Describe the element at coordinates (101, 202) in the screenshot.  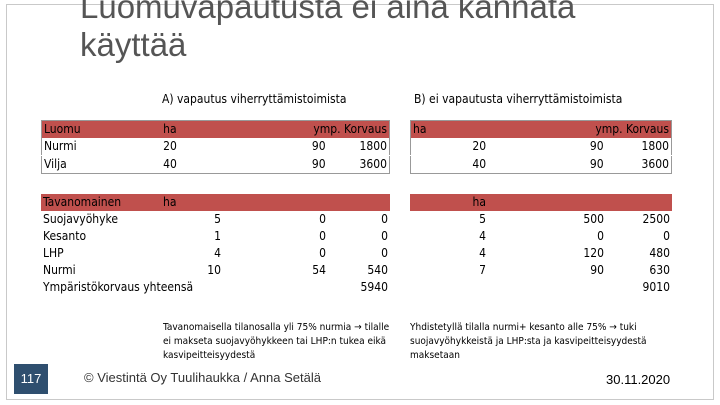
I see `header-cell: Tavanomainen` at that location.